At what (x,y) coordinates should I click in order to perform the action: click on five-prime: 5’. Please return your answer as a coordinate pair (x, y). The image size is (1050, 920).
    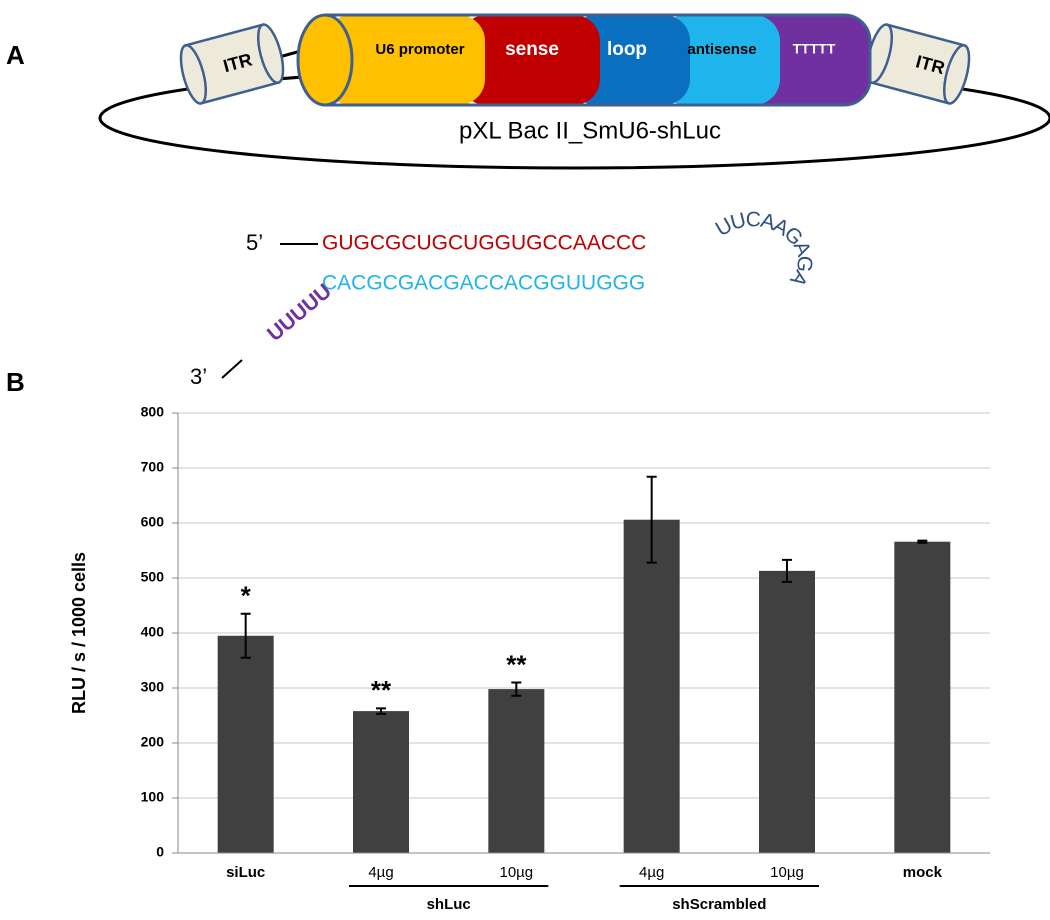
    Looking at the image, I should click on (254, 242).